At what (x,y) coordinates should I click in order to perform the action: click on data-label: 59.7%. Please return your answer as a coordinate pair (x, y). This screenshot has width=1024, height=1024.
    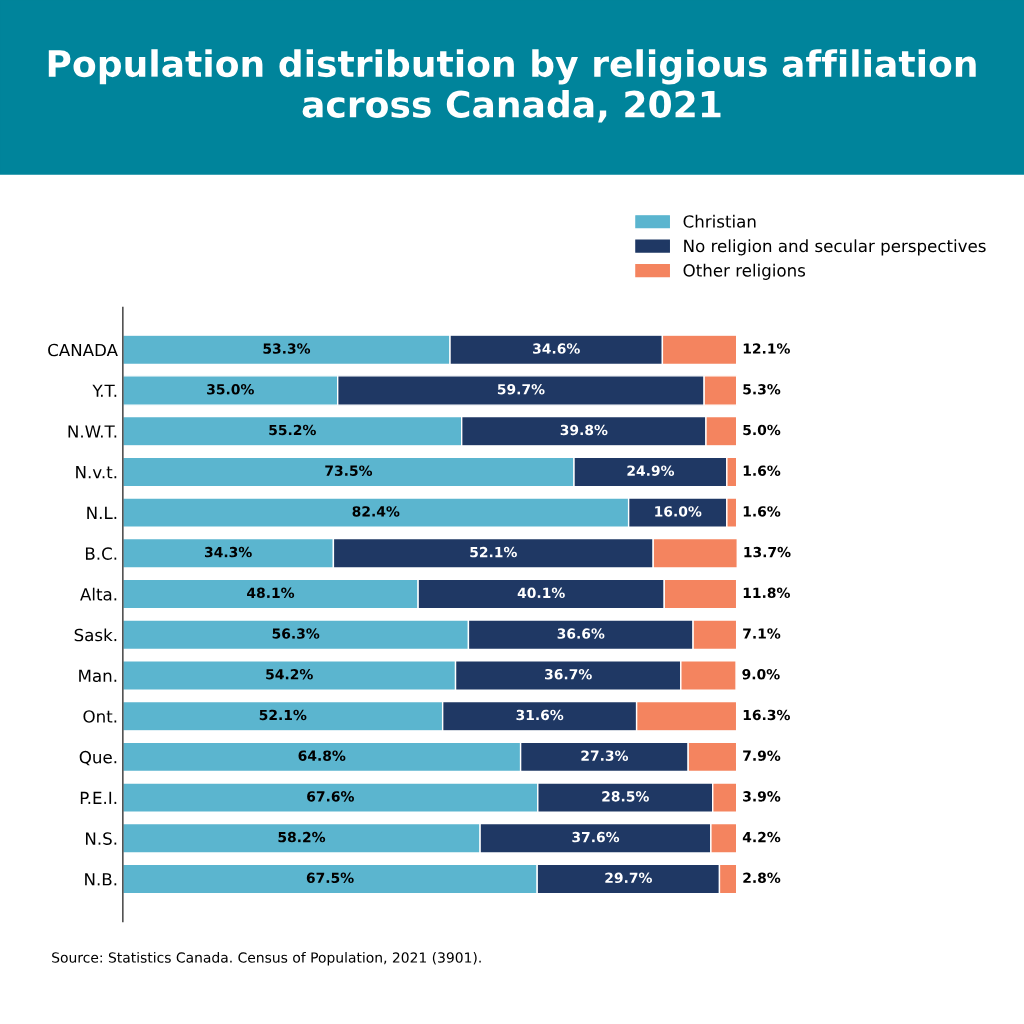
    Looking at the image, I should click on (521, 389).